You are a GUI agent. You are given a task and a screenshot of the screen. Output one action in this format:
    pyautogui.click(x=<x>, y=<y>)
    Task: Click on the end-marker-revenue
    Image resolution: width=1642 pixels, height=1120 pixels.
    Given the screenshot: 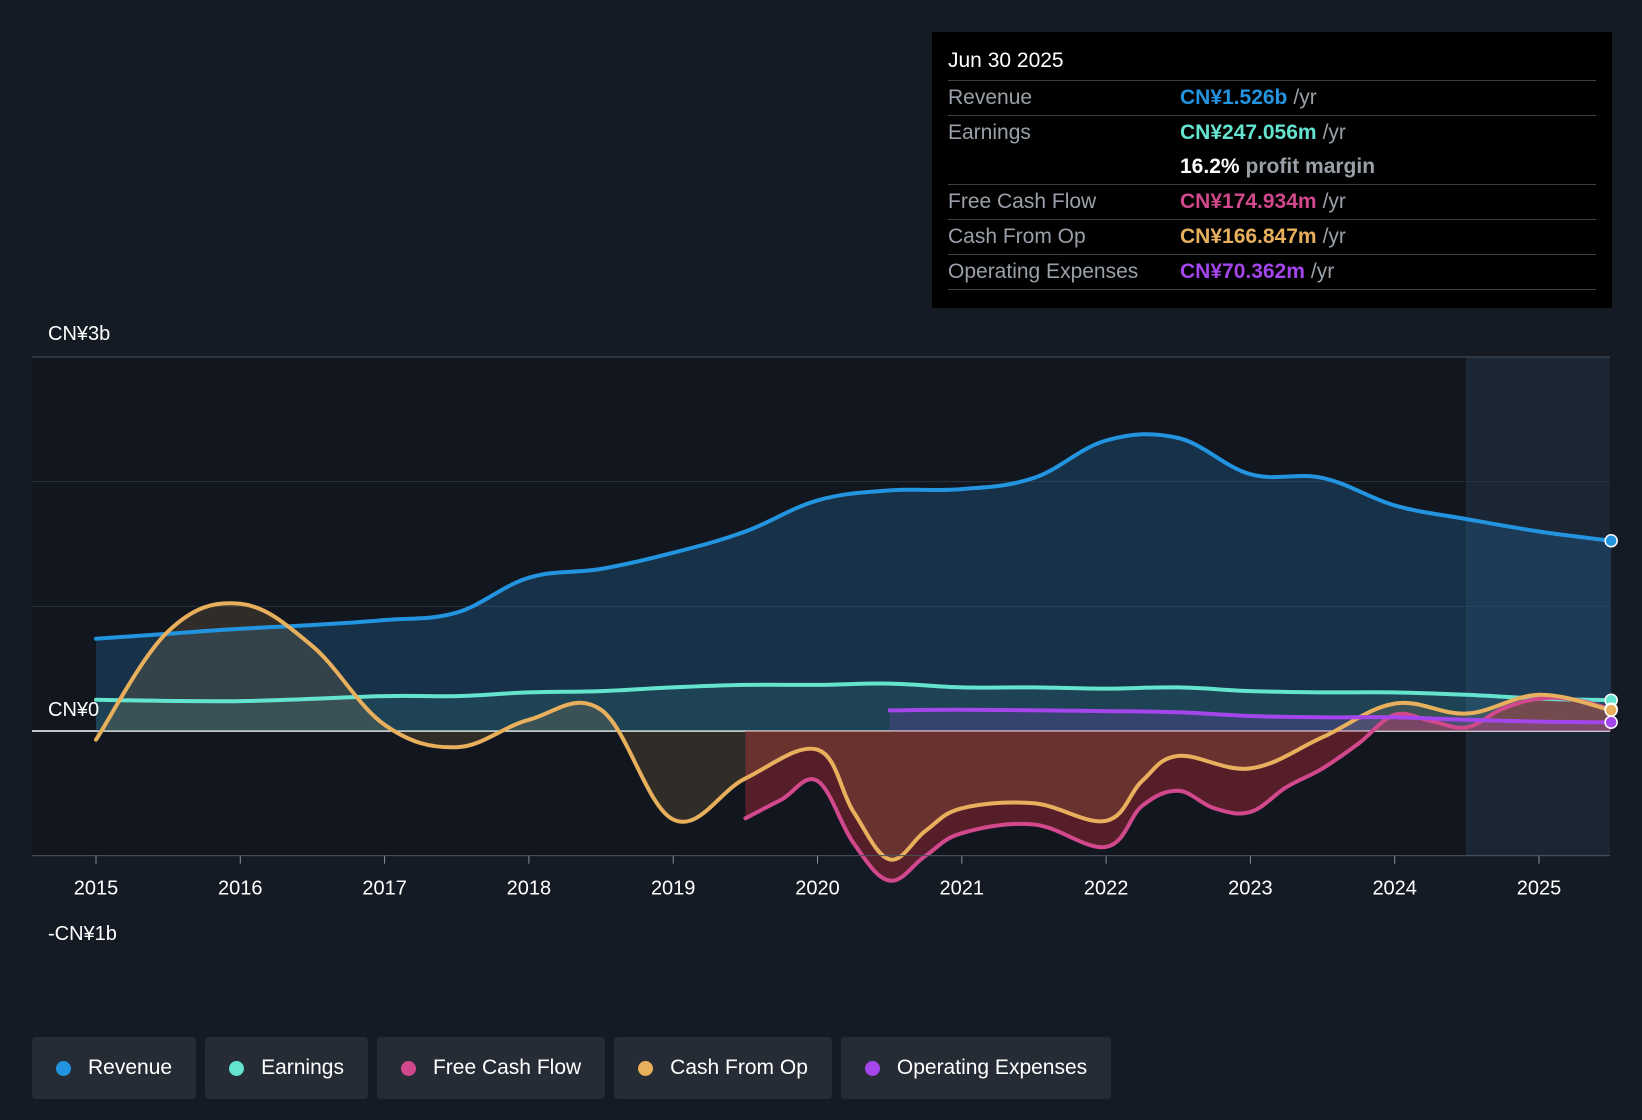 What is the action you would take?
    pyautogui.click(x=1611, y=541)
    